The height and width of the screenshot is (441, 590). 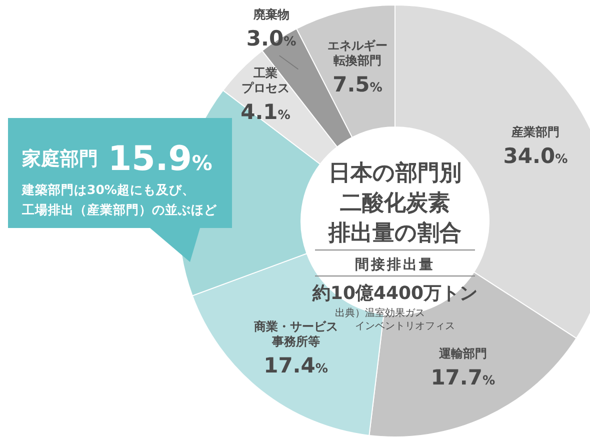 What do you see at coordinates (358, 53) in the screenshot?
I see `slice-label: エネルギー転換部門` at bounding box center [358, 53].